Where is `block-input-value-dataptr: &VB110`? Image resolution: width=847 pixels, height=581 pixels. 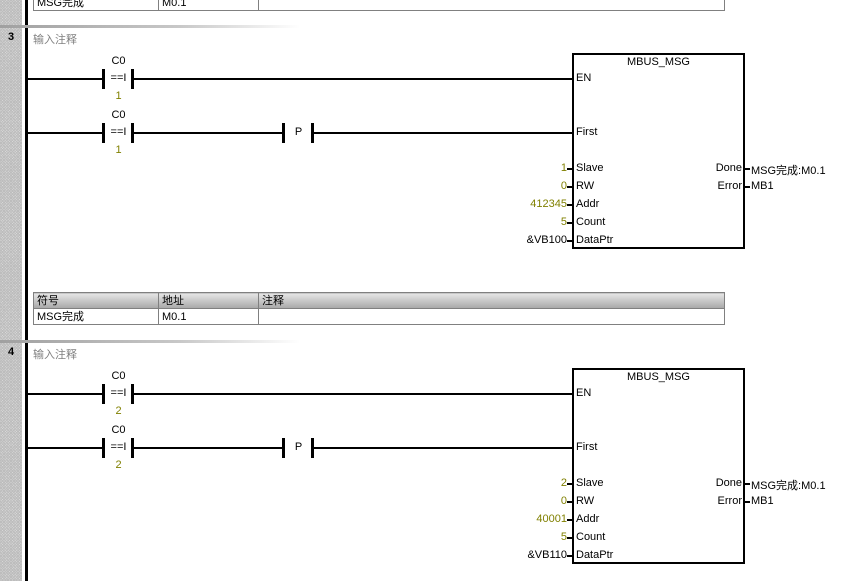
block-input-value-dataptr: &VB110 is located at coordinates (547, 555).